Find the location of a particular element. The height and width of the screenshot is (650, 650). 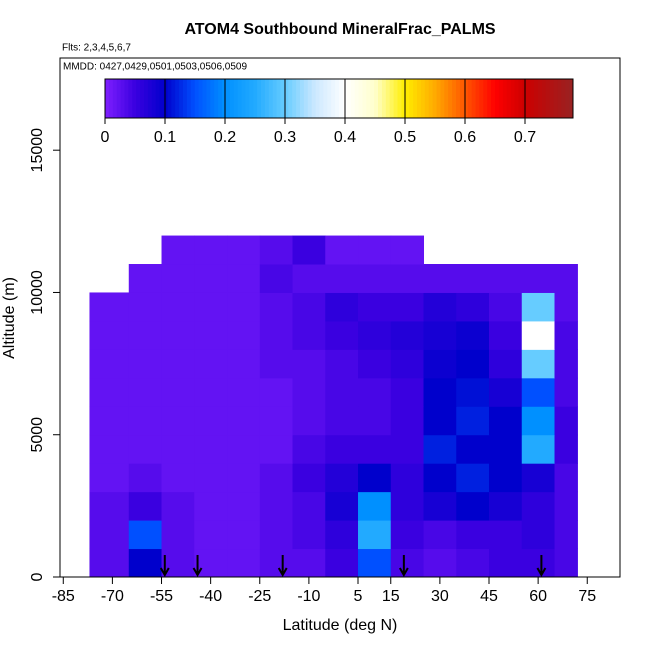

chart-title: ATOM4 Southbound MineralFrac_PALMS is located at coordinates (339, 29).